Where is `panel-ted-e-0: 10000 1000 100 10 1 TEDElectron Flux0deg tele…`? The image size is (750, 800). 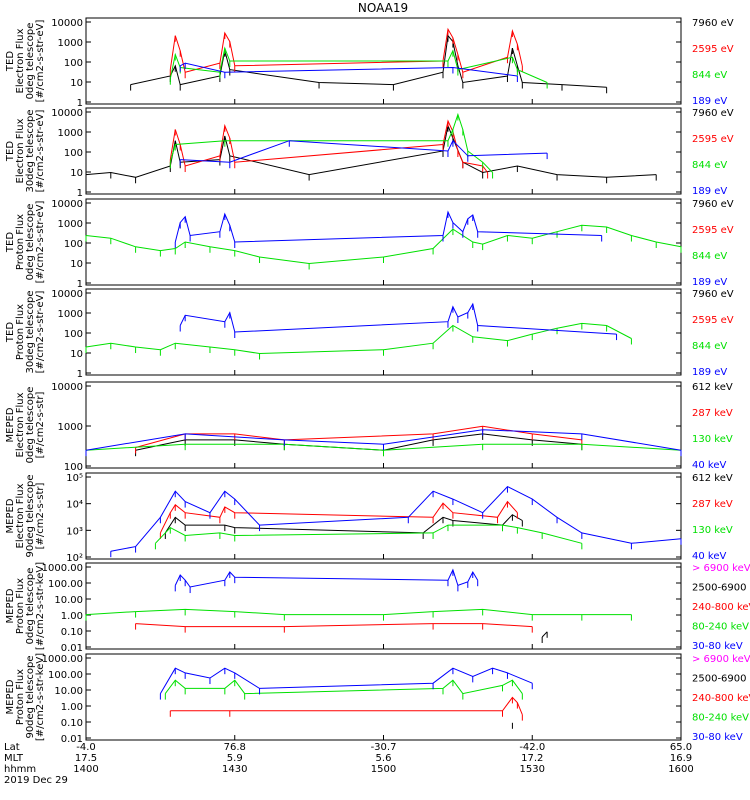 panel-ted-e-0: 10000 1000 100 10 1 TEDElectron Flux0deg tele… is located at coordinates (369, 63).